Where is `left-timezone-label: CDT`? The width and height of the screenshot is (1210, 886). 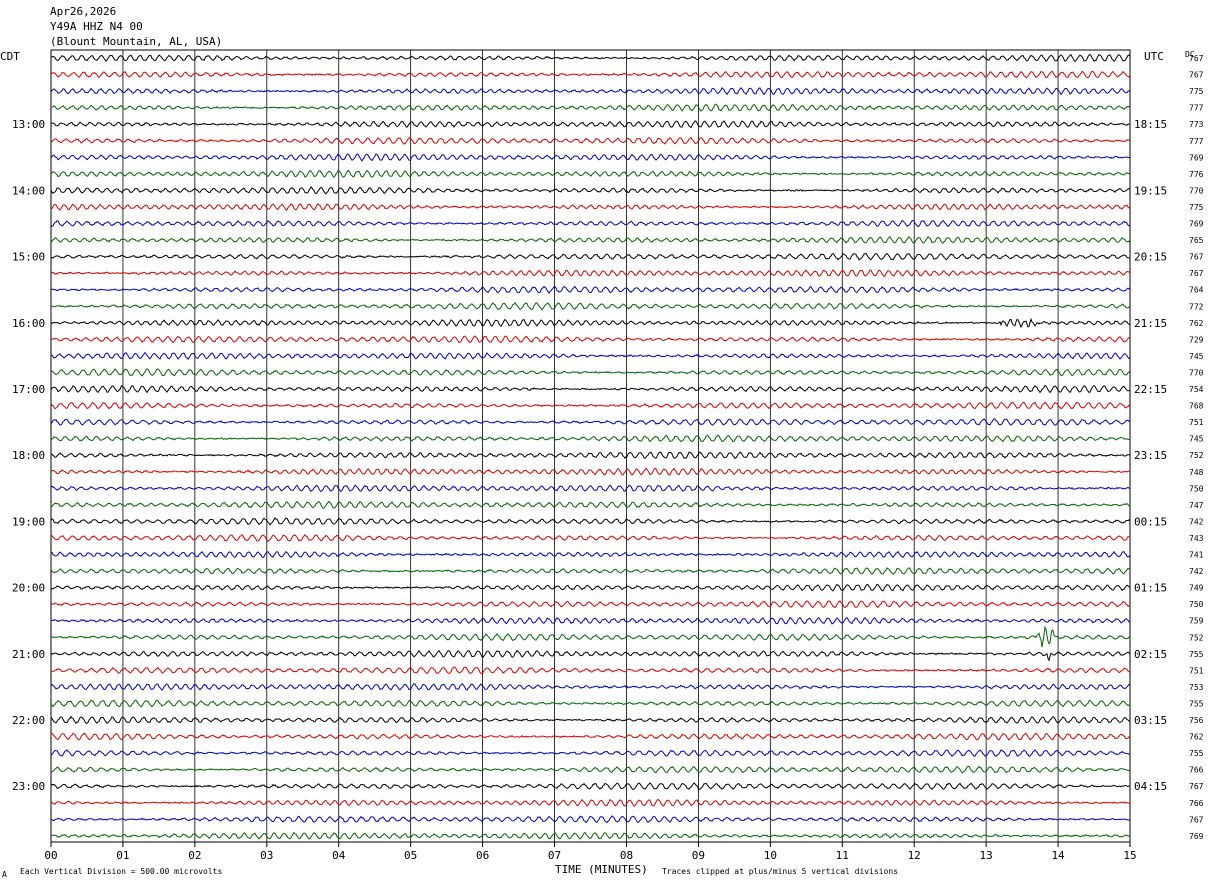 left-timezone-label: CDT is located at coordinates (10, 56).